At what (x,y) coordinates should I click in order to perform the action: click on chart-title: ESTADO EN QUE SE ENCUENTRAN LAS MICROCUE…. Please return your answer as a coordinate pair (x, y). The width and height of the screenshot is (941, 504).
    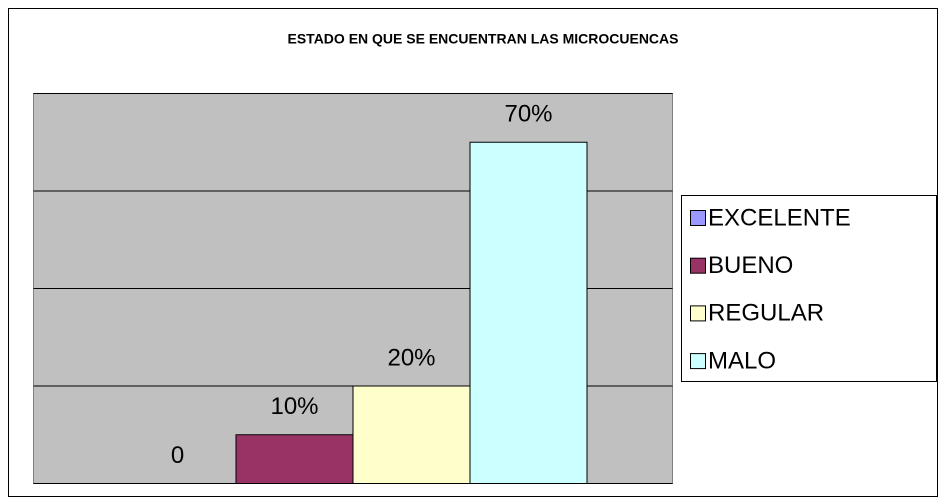
    Looking at the image, I should click on (483, 39).